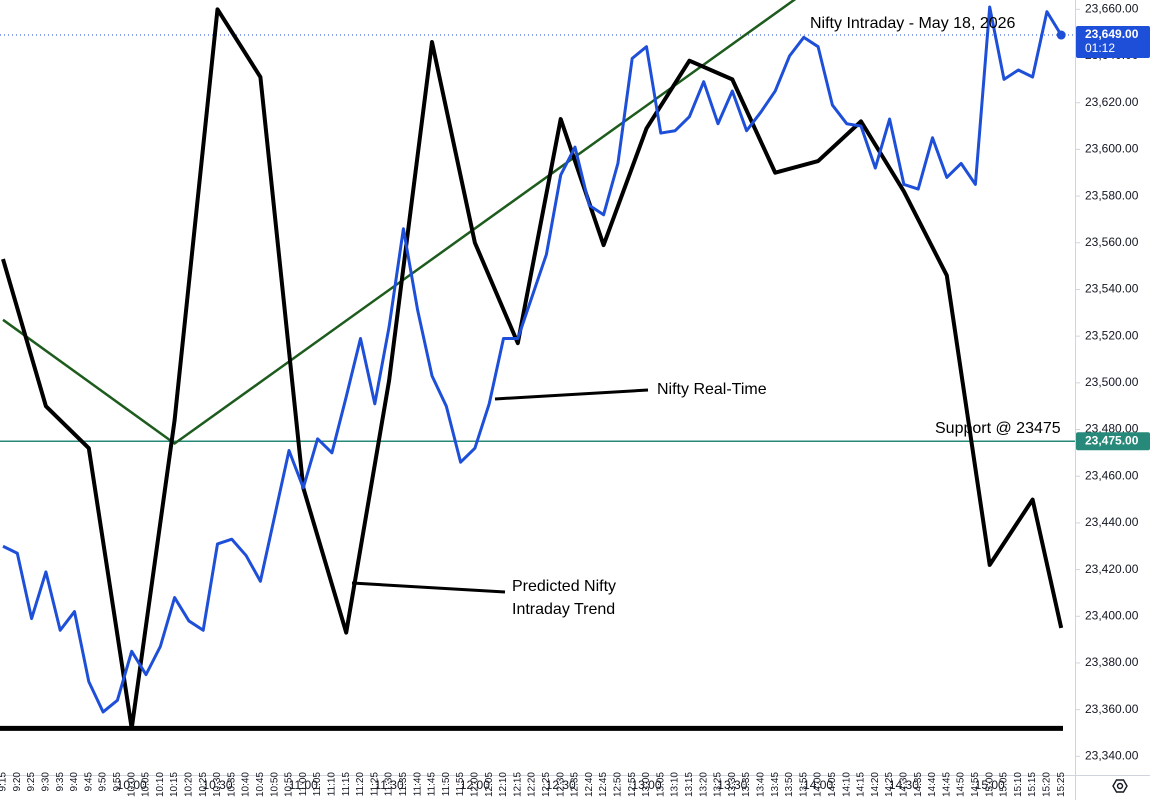 The height and width of the screenshot is (800, 1150). I want to click on x-tick-label: 11:15, so click(346, 784).